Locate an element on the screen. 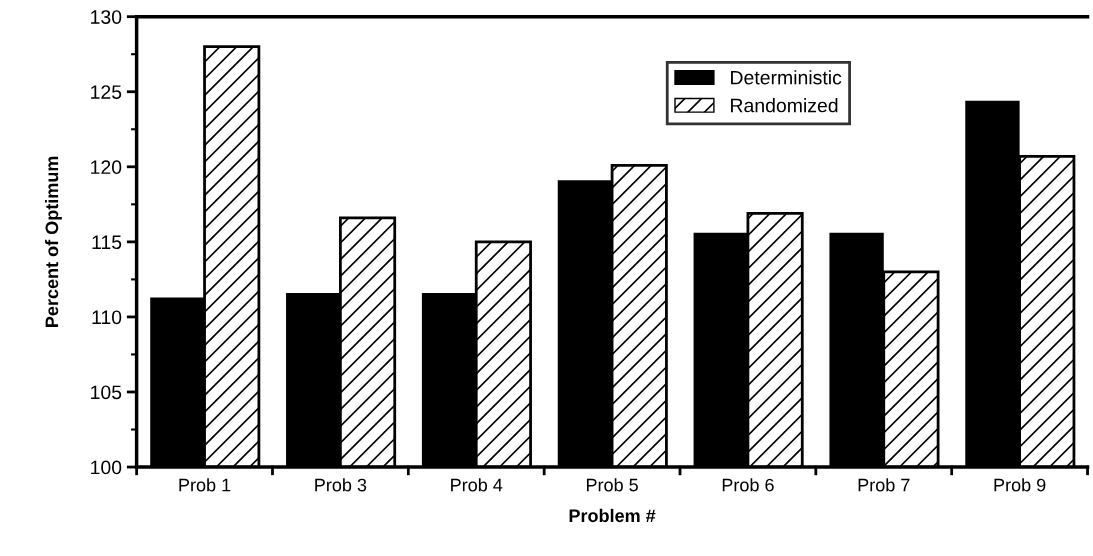 The width and height of the screenshot is (1093, 556). legend-label: Randomized is located at coordinates (784, 105).